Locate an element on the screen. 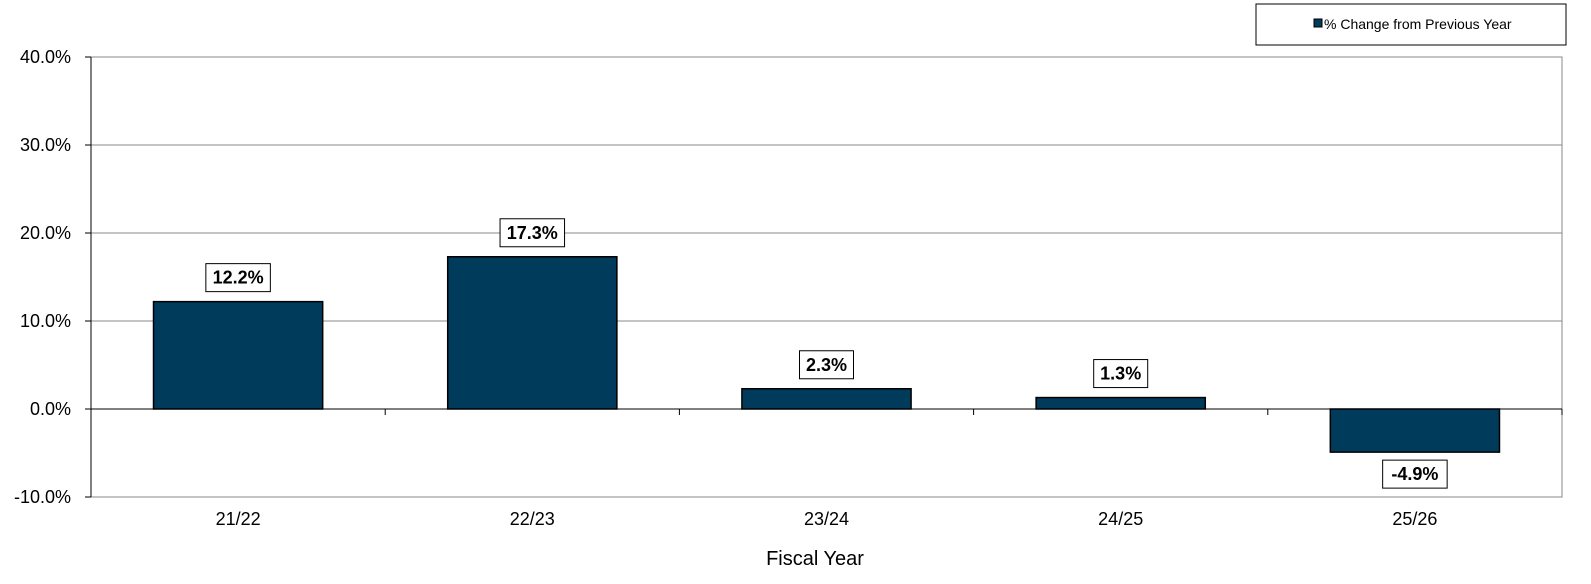  legend-frame is located at coordinates (1411, 24).